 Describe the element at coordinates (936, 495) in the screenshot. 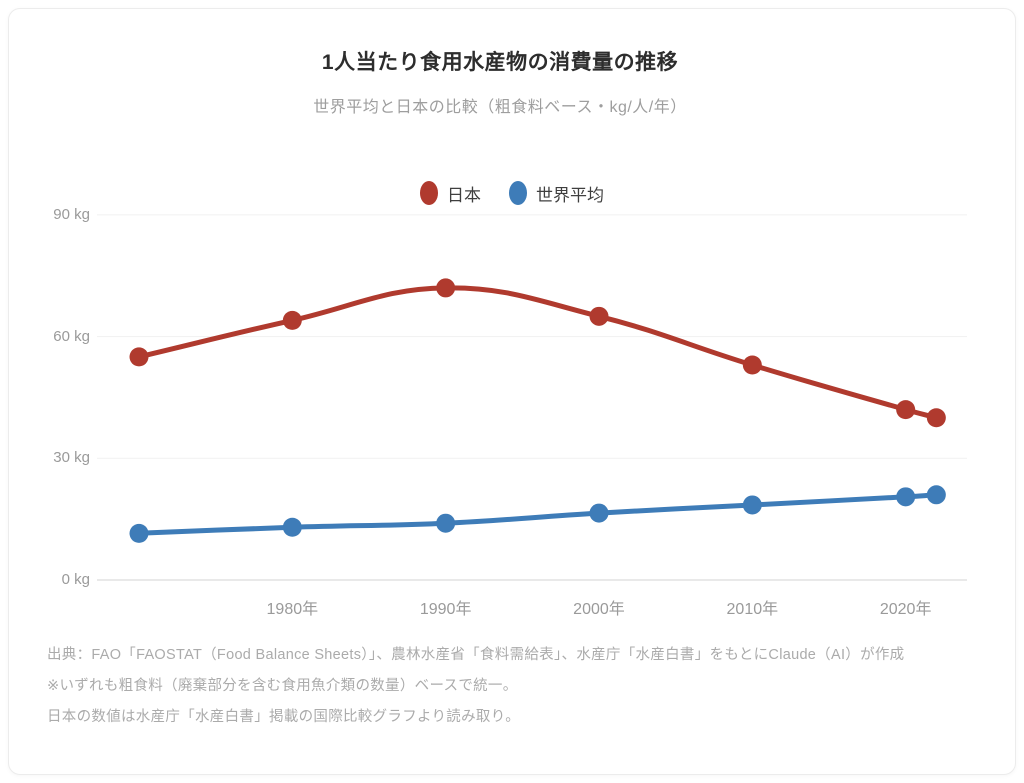

I see `world-point-2022` at that location.